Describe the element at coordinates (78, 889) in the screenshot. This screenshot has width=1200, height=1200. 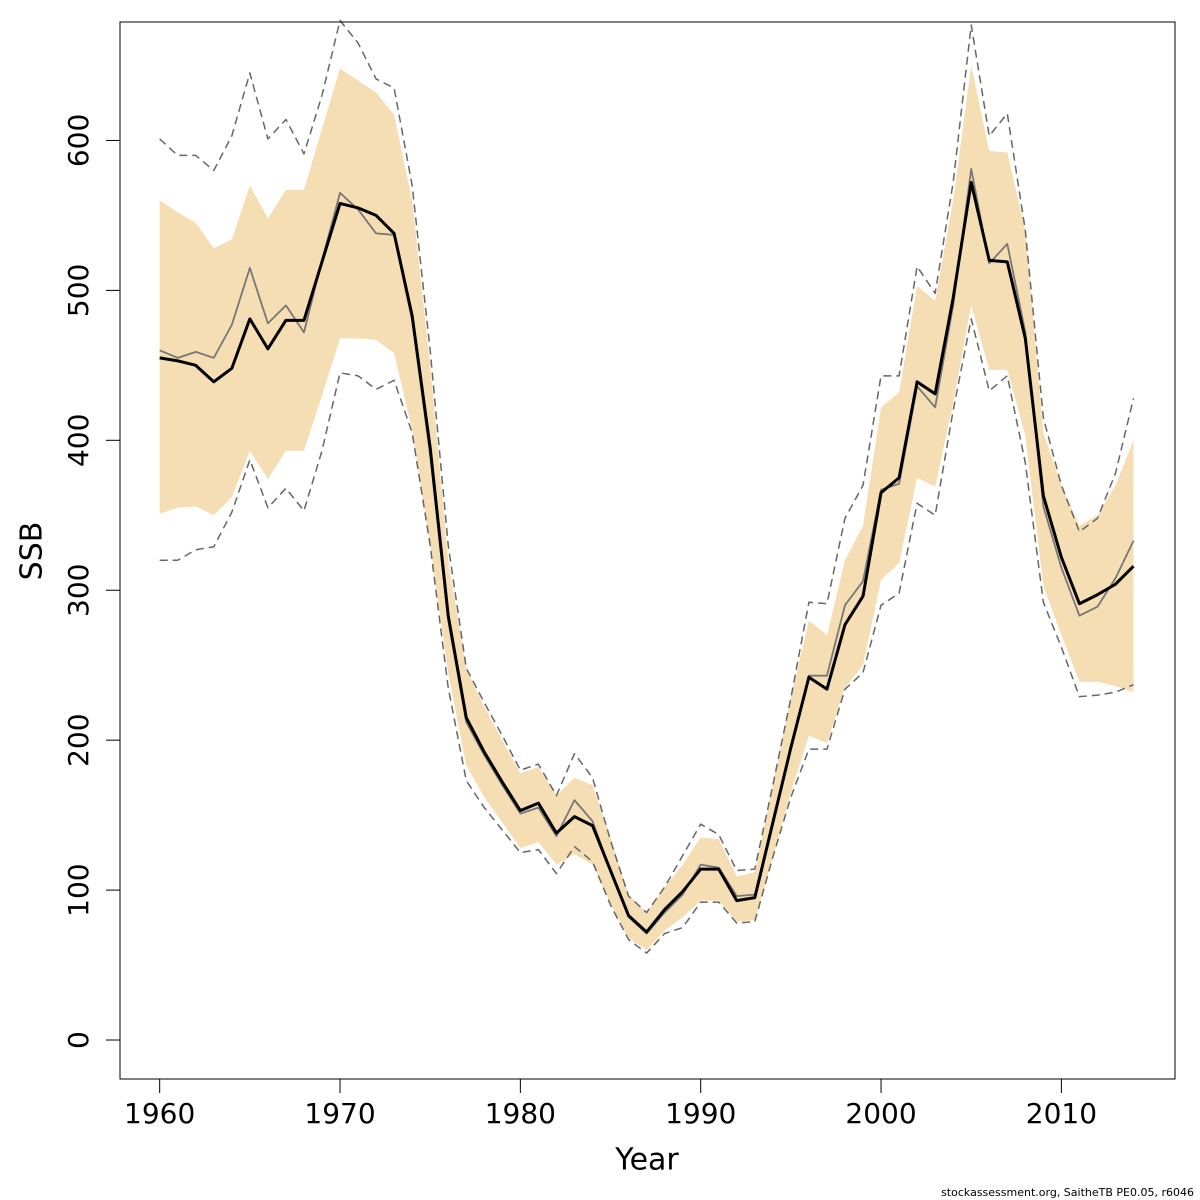
I see `y-tick-label: 100` at that location.